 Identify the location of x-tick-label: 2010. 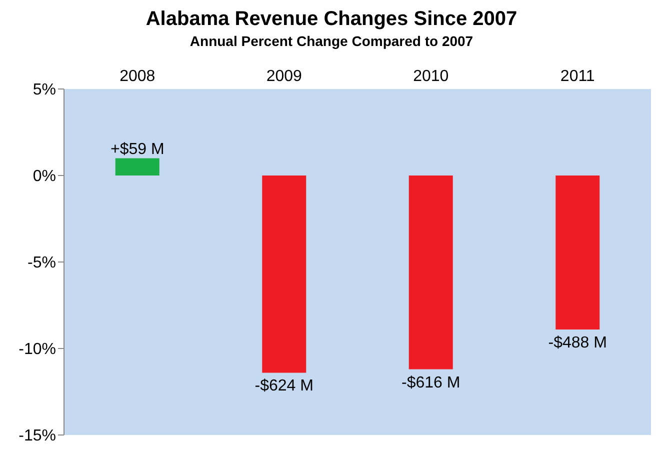
(431, 76).